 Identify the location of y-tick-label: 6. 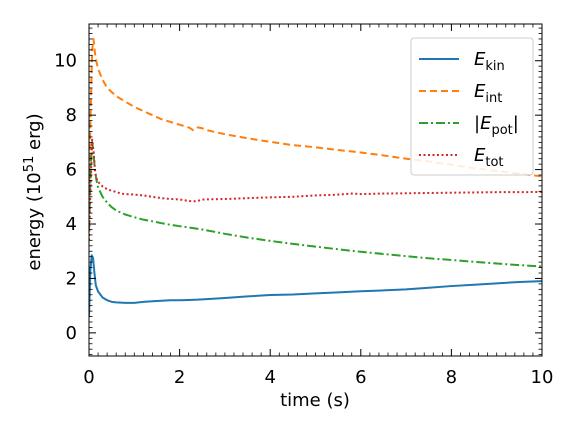
(71, 170).